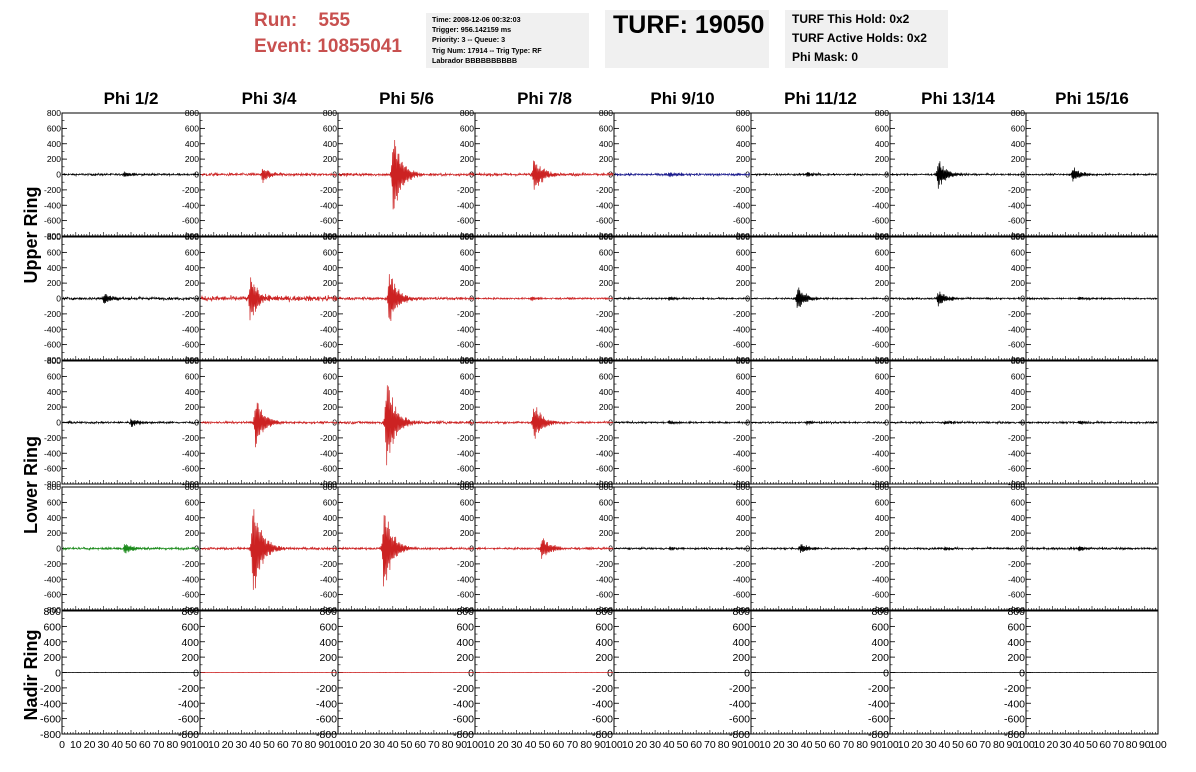 The height and width of the screenshot is (772, 1196). What do you see at coordinates (682, 98) in the screenshot?
I see `column-header: Phi 9/10` at bounding box center [682, 98].